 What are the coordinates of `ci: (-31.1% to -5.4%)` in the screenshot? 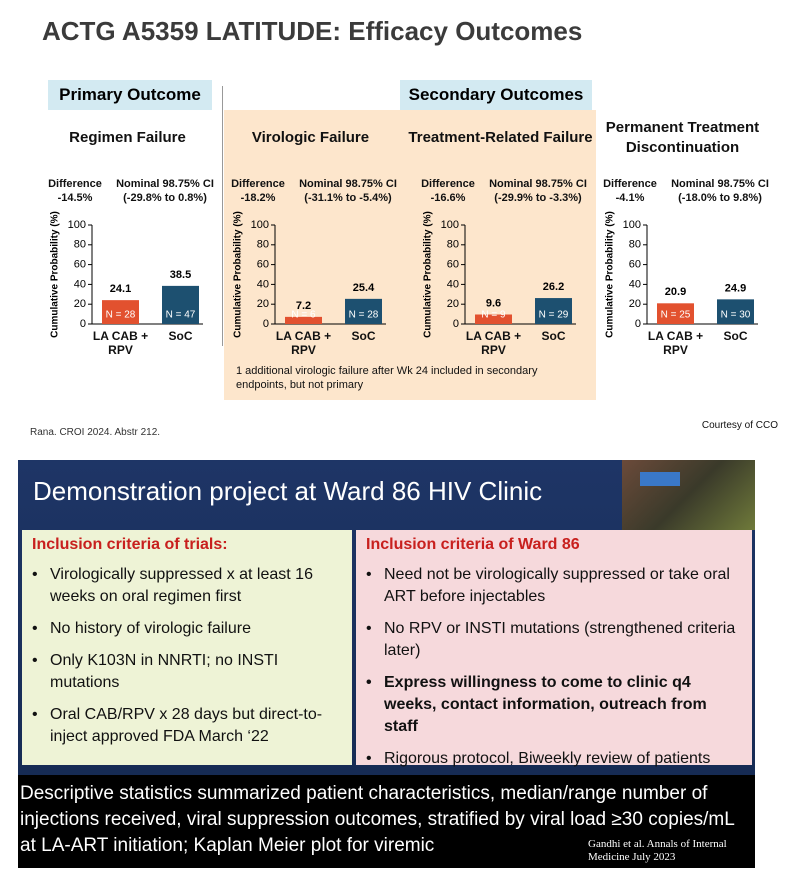 It's located at (348, 198).